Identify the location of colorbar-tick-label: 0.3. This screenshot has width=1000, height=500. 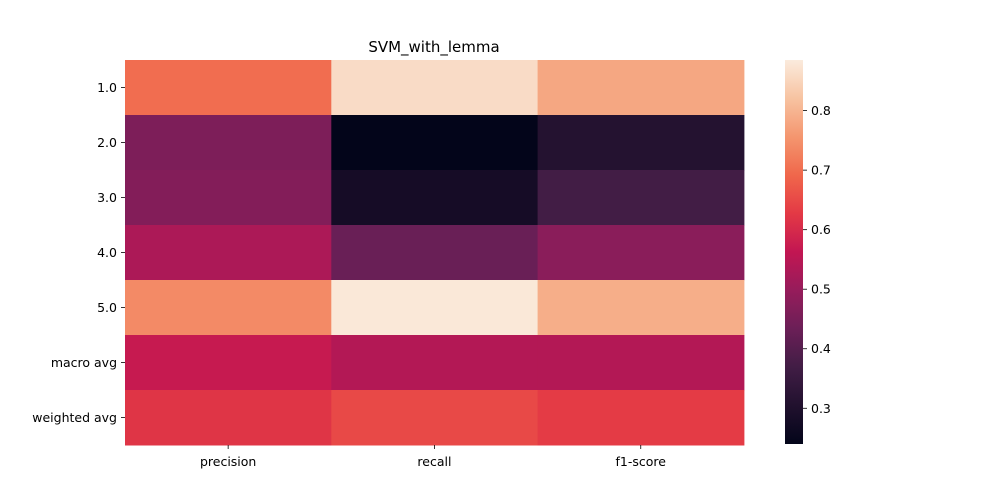
(821, 408).